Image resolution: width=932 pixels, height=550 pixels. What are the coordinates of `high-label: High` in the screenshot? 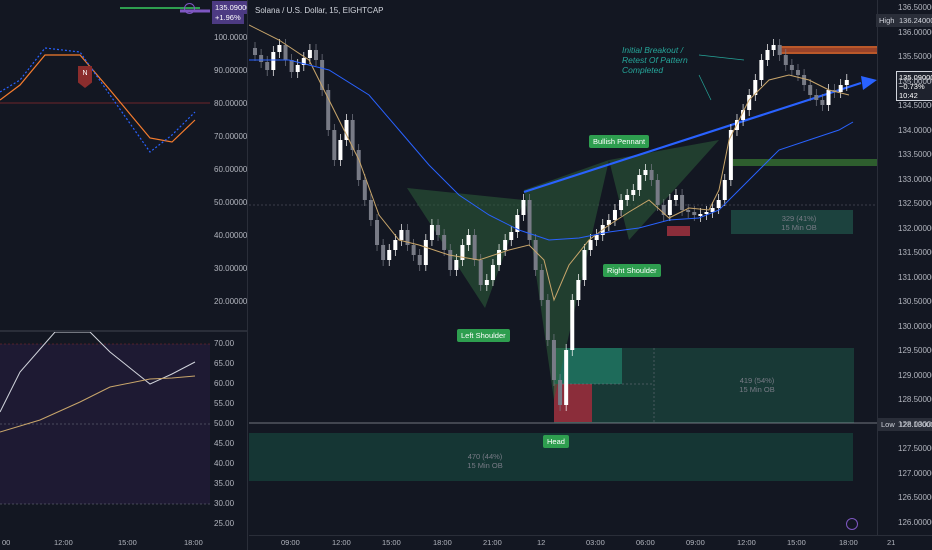 It's located at (887, 20).